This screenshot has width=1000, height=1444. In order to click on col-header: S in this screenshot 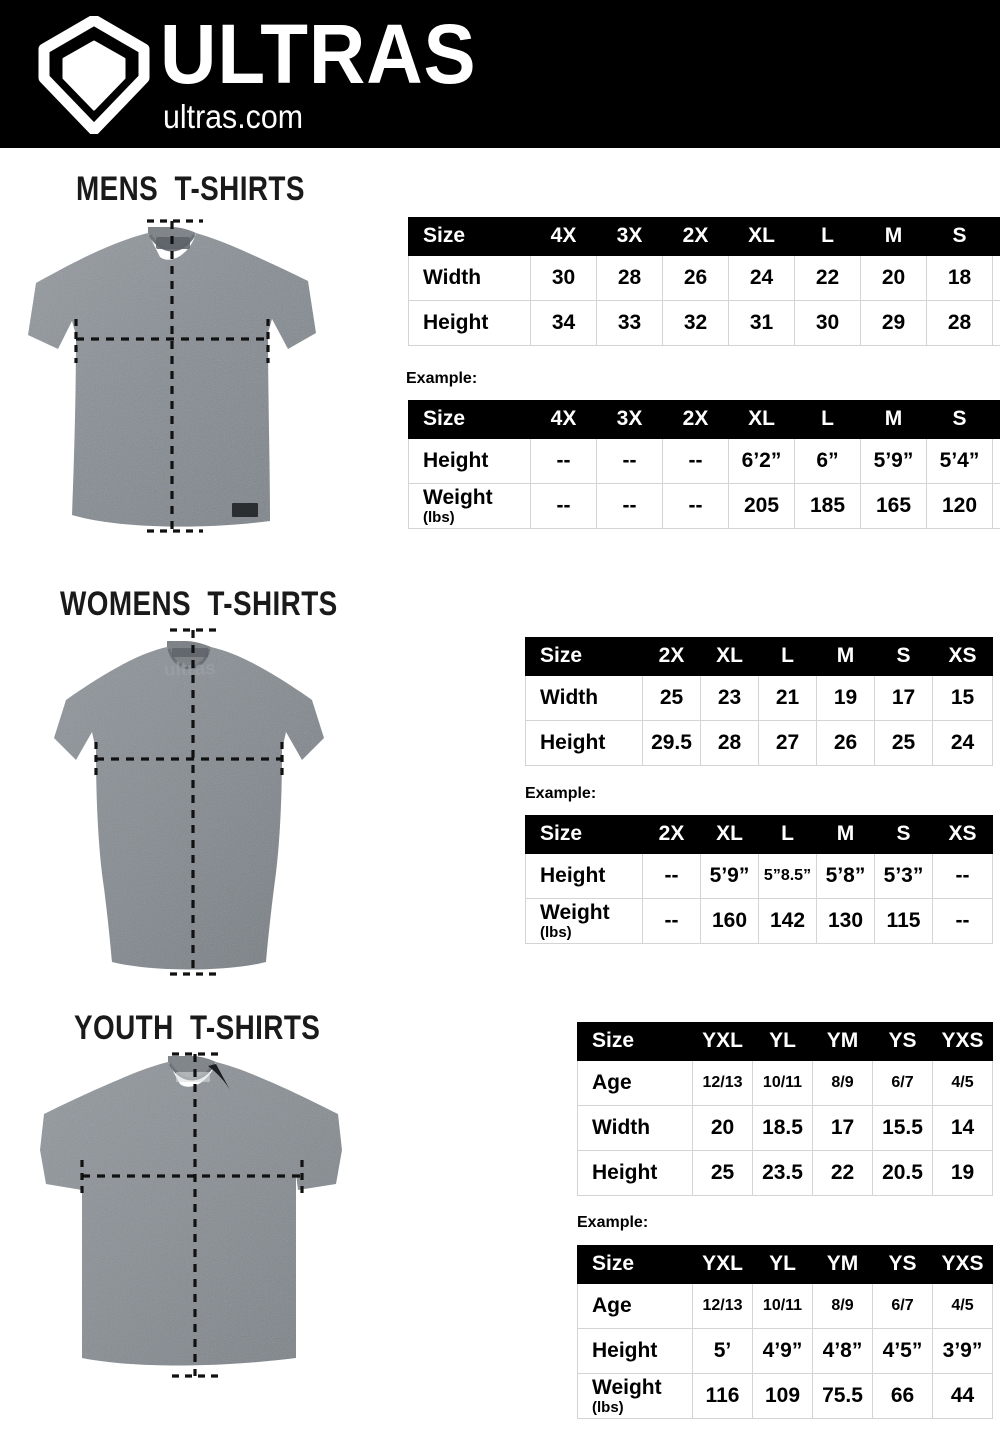, I will do `click(903, 834)`.